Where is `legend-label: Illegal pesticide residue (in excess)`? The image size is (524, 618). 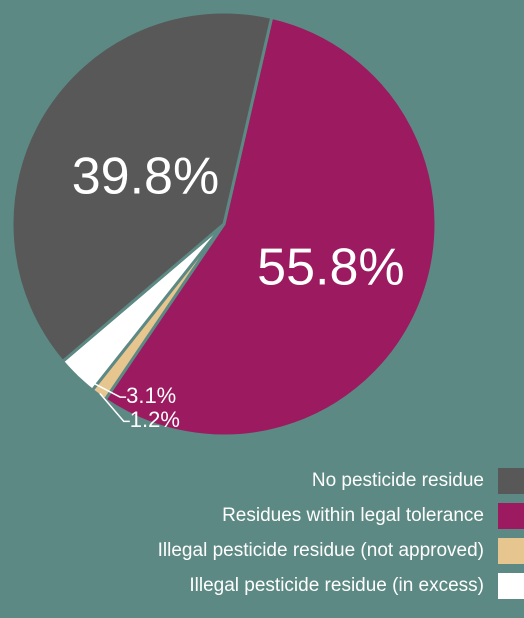
legend-label: Illegal pesticide residue (in excess) is located at coordinates (336, 586).